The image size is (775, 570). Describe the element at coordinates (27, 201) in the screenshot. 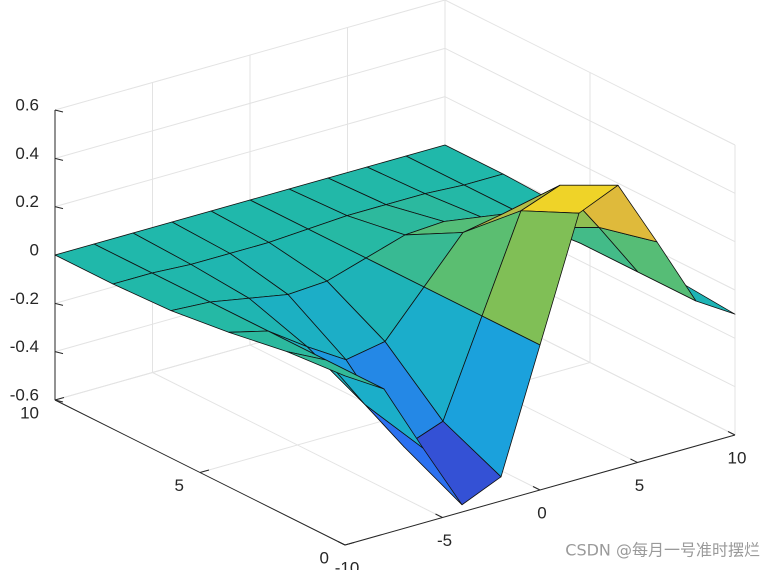

I see `z-tick-label: 0.2` at that location.